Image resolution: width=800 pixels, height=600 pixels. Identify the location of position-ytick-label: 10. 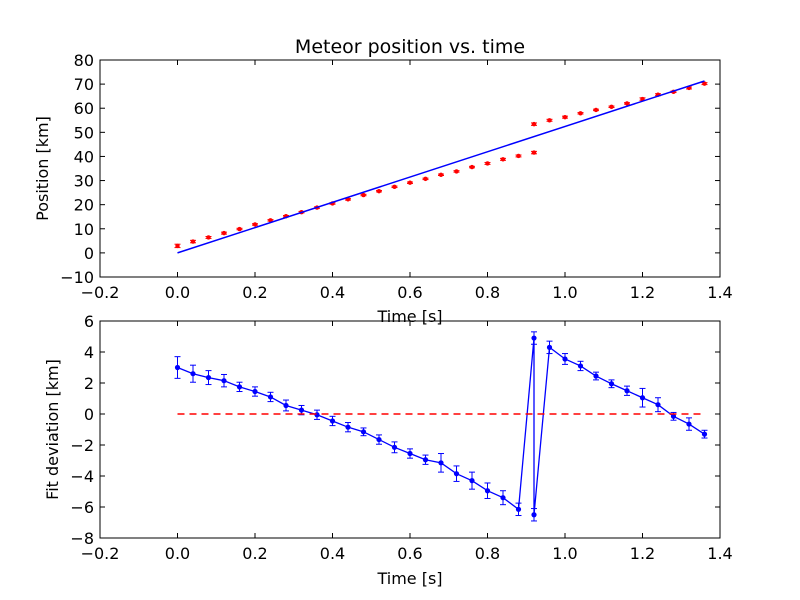
(84, 229).